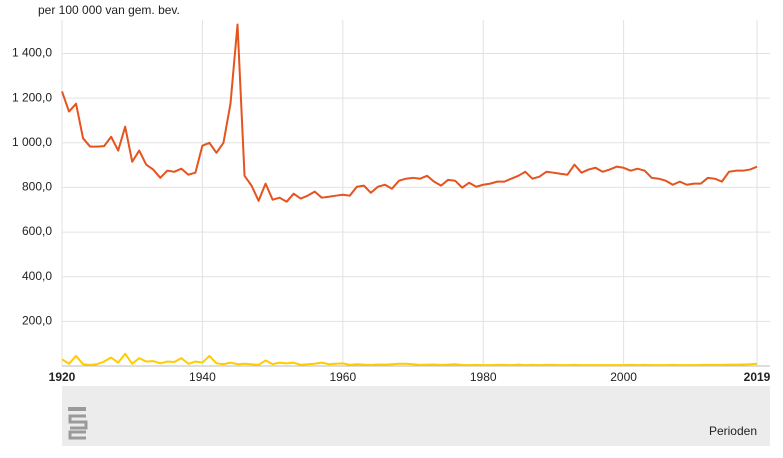  What do you see at coordinates (202, 377) in the screenshot?
I see `x-tick-label: 1940` at bounding box center [202, 377].